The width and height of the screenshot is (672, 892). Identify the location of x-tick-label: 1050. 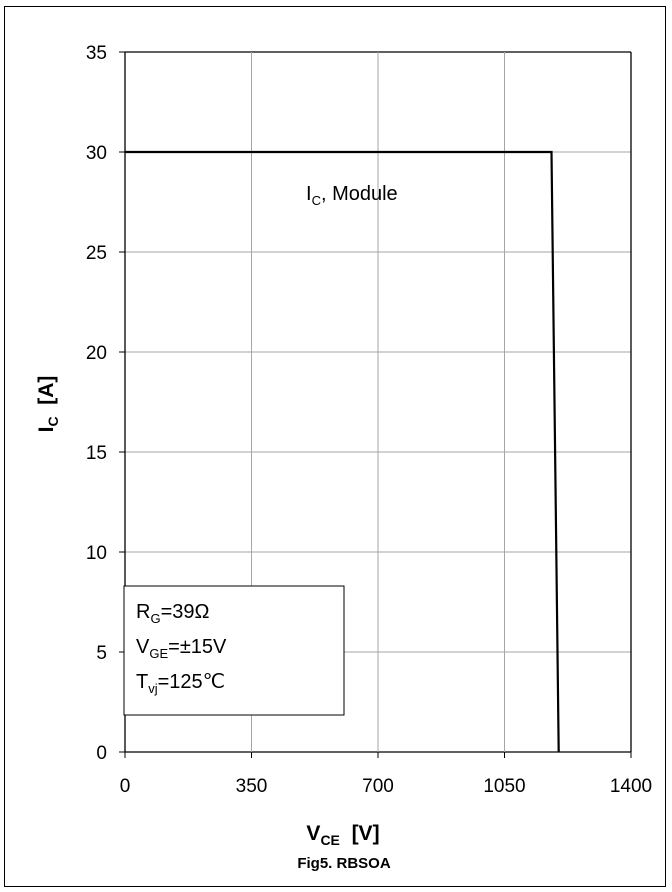
(504, 786).